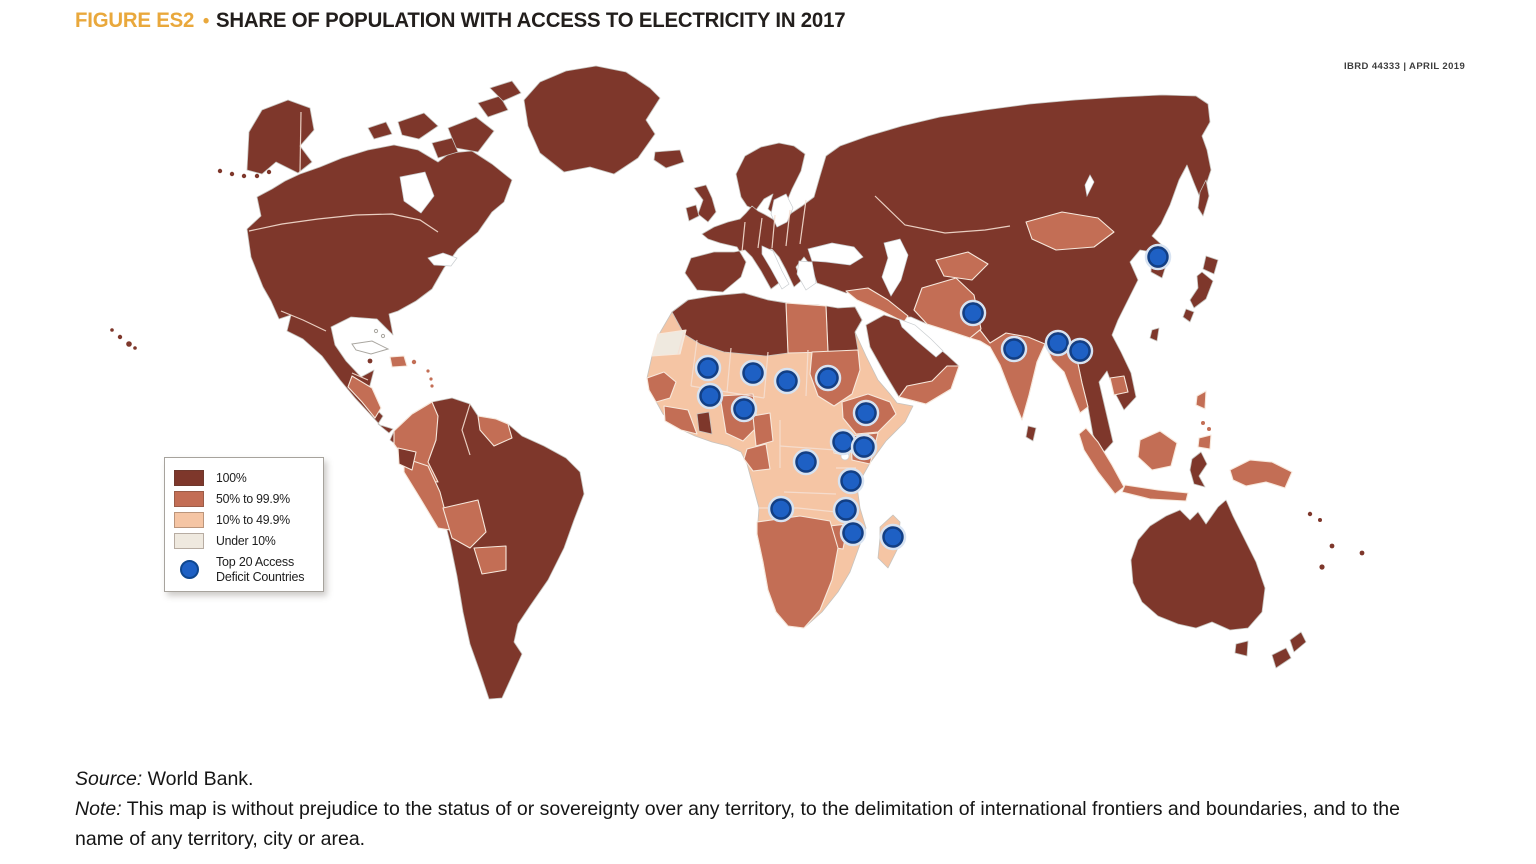  What do you see at coordinates (189, 499) in the screenshot?
I see `swatch-50-99pct` at bounding box center [189, 499].